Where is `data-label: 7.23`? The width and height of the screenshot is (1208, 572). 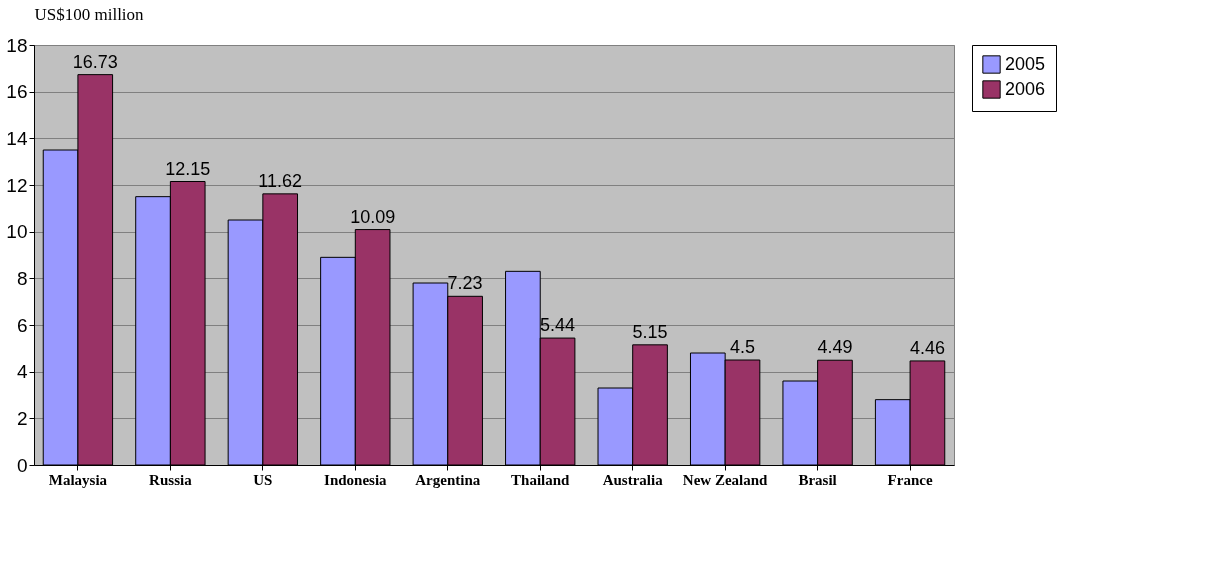 data-label: 7.23 is located at coordinates (465, 283).